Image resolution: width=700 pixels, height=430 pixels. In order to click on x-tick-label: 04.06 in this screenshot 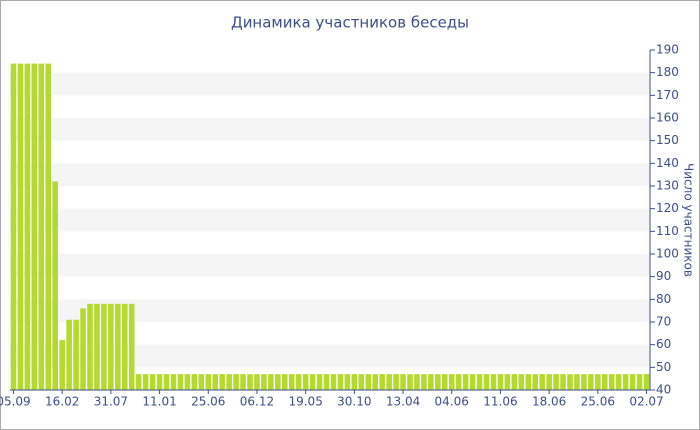, I will do `click(452, 402)`.